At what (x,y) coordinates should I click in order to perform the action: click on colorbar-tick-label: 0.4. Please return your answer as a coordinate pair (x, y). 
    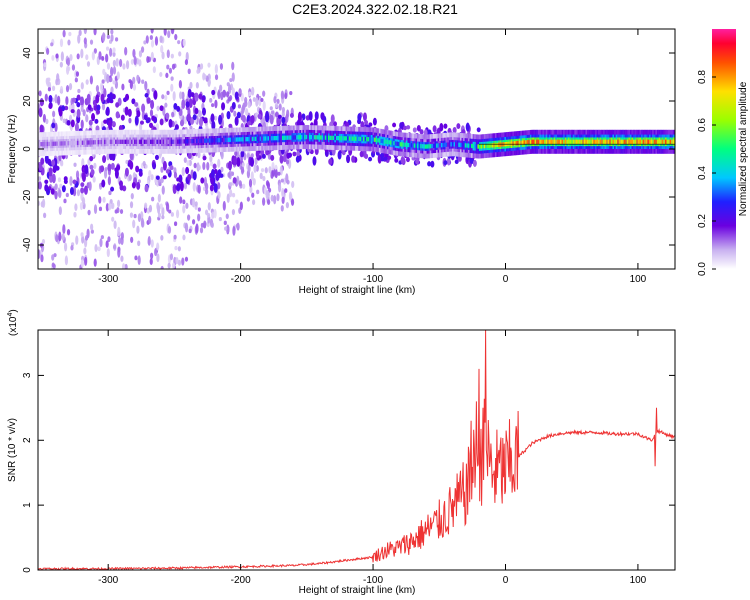
    Looking at the image, I should click on (702, 173).